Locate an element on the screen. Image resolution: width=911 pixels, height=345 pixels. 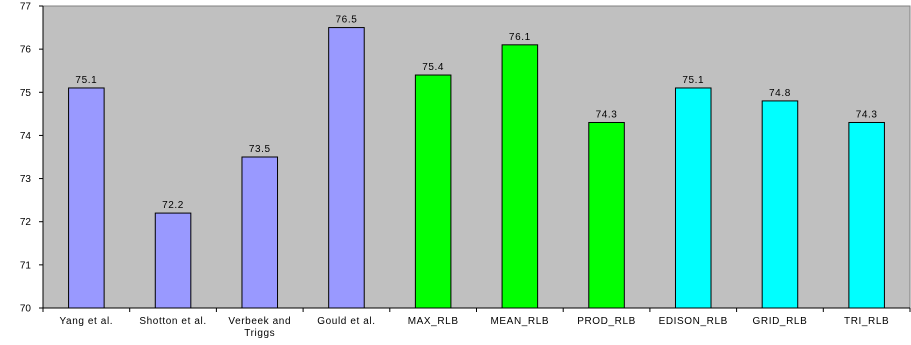
y-tick-label: 71 is located at coordinates (26, 265).